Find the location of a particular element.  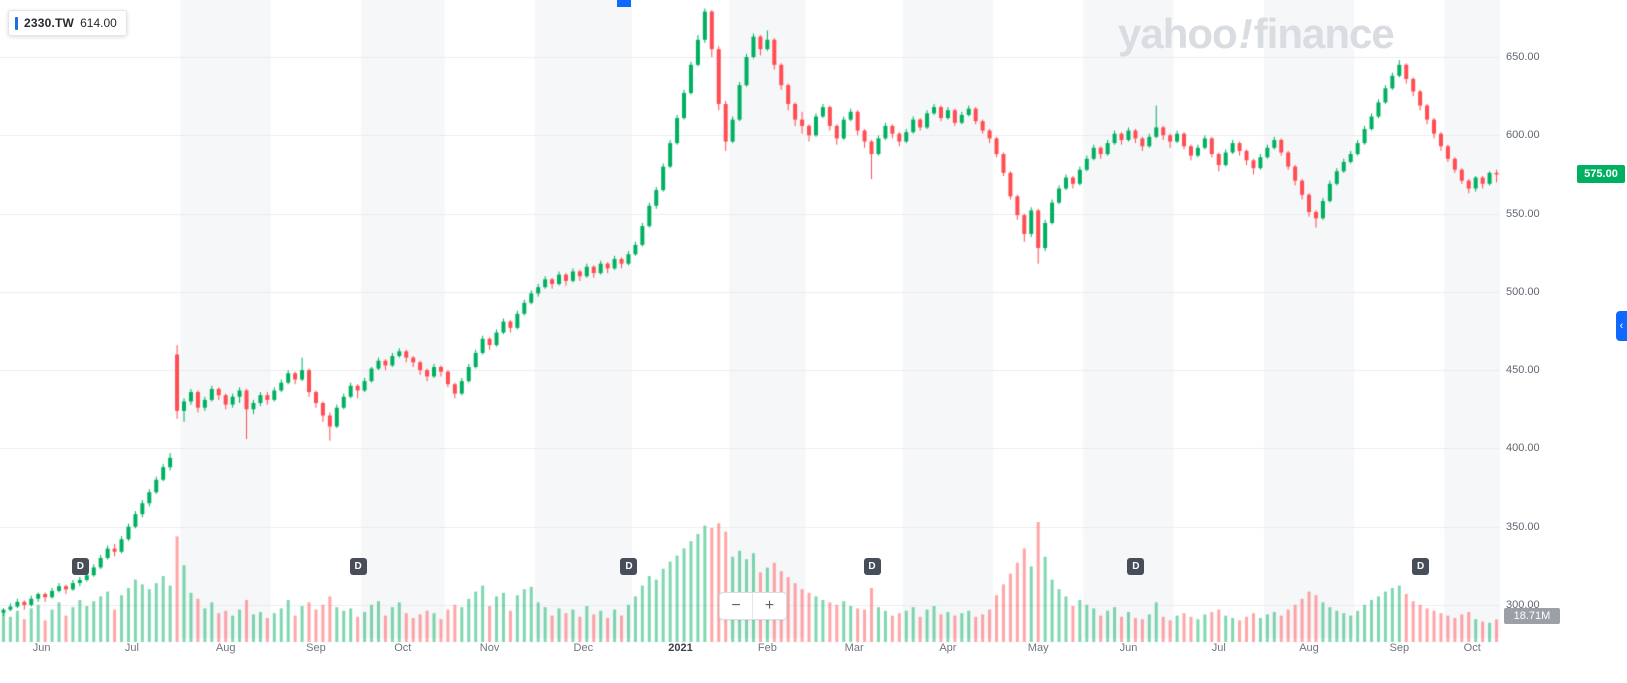

last-volume-badge: 18.71M is located at coordinates (1532, 616).